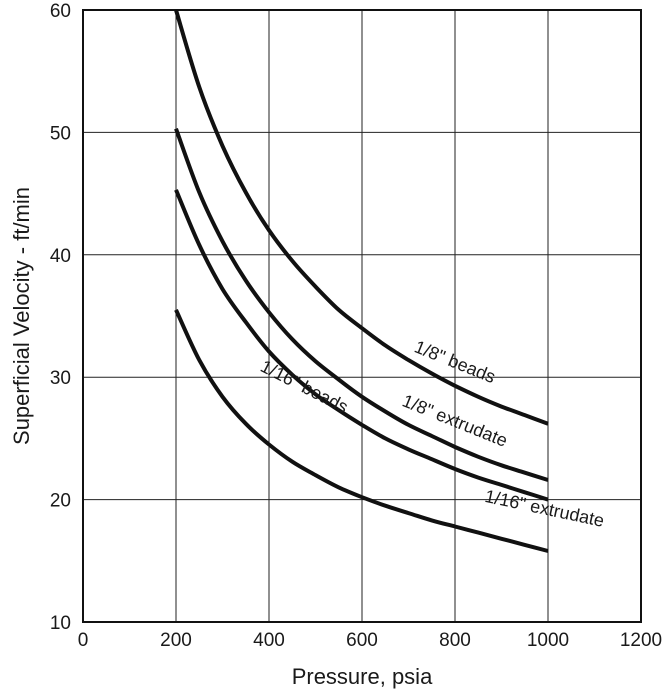 This screenshot has height=692, width=671. Describe the element at coordinates (455, 640) in the screenshot. I see `x-tick-label: 800` at that location.